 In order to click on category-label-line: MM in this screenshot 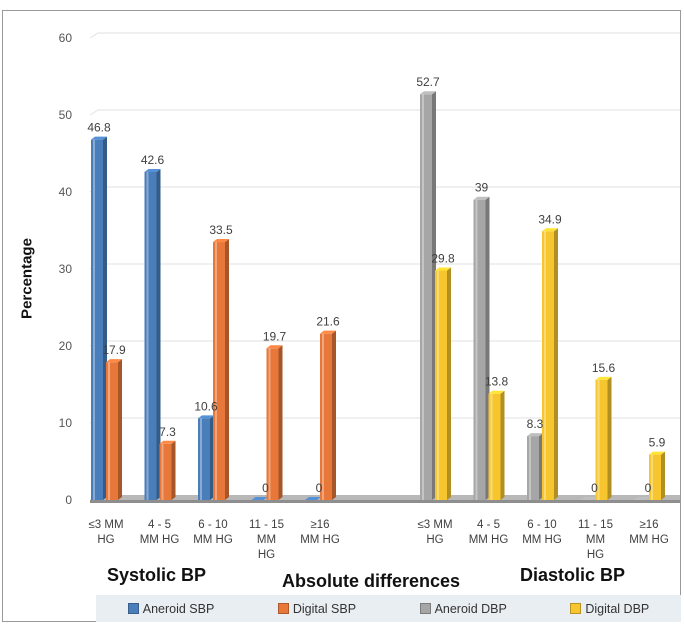, I will do `click(595, 540)`.